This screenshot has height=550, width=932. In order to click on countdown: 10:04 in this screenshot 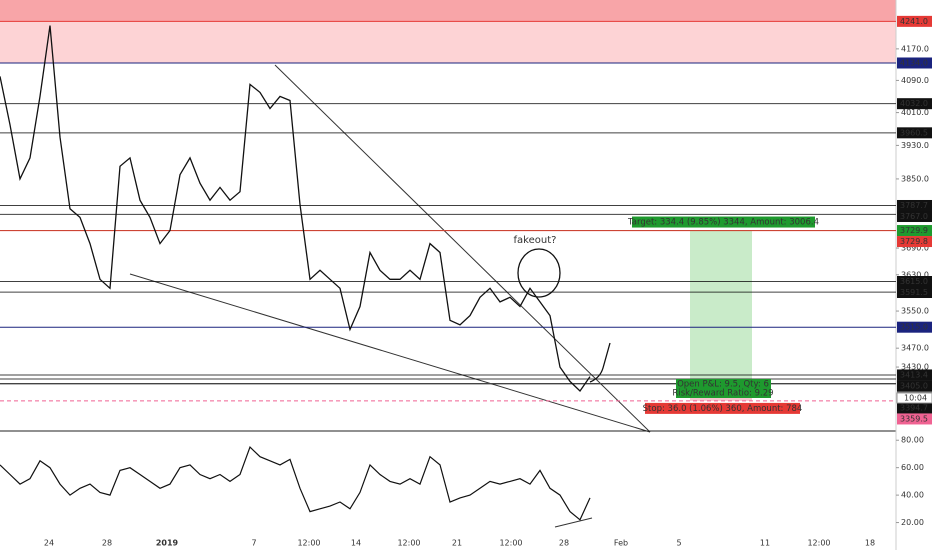, I will do `click(915, 397)`.